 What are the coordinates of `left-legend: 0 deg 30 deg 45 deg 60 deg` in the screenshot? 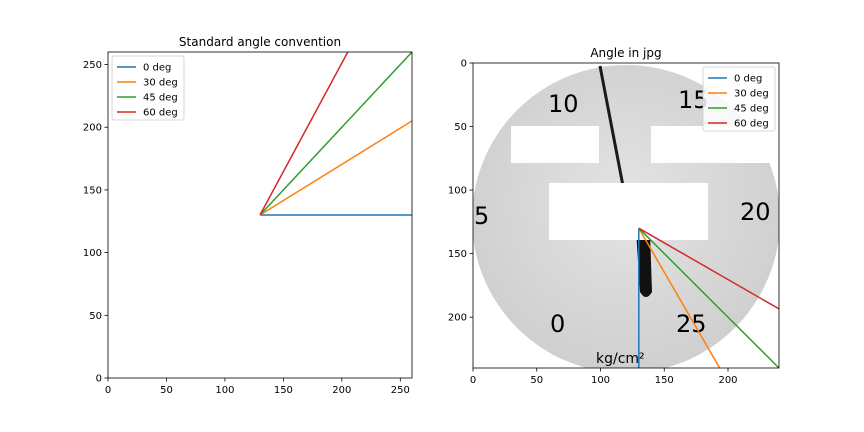 It's located at (148, 88).